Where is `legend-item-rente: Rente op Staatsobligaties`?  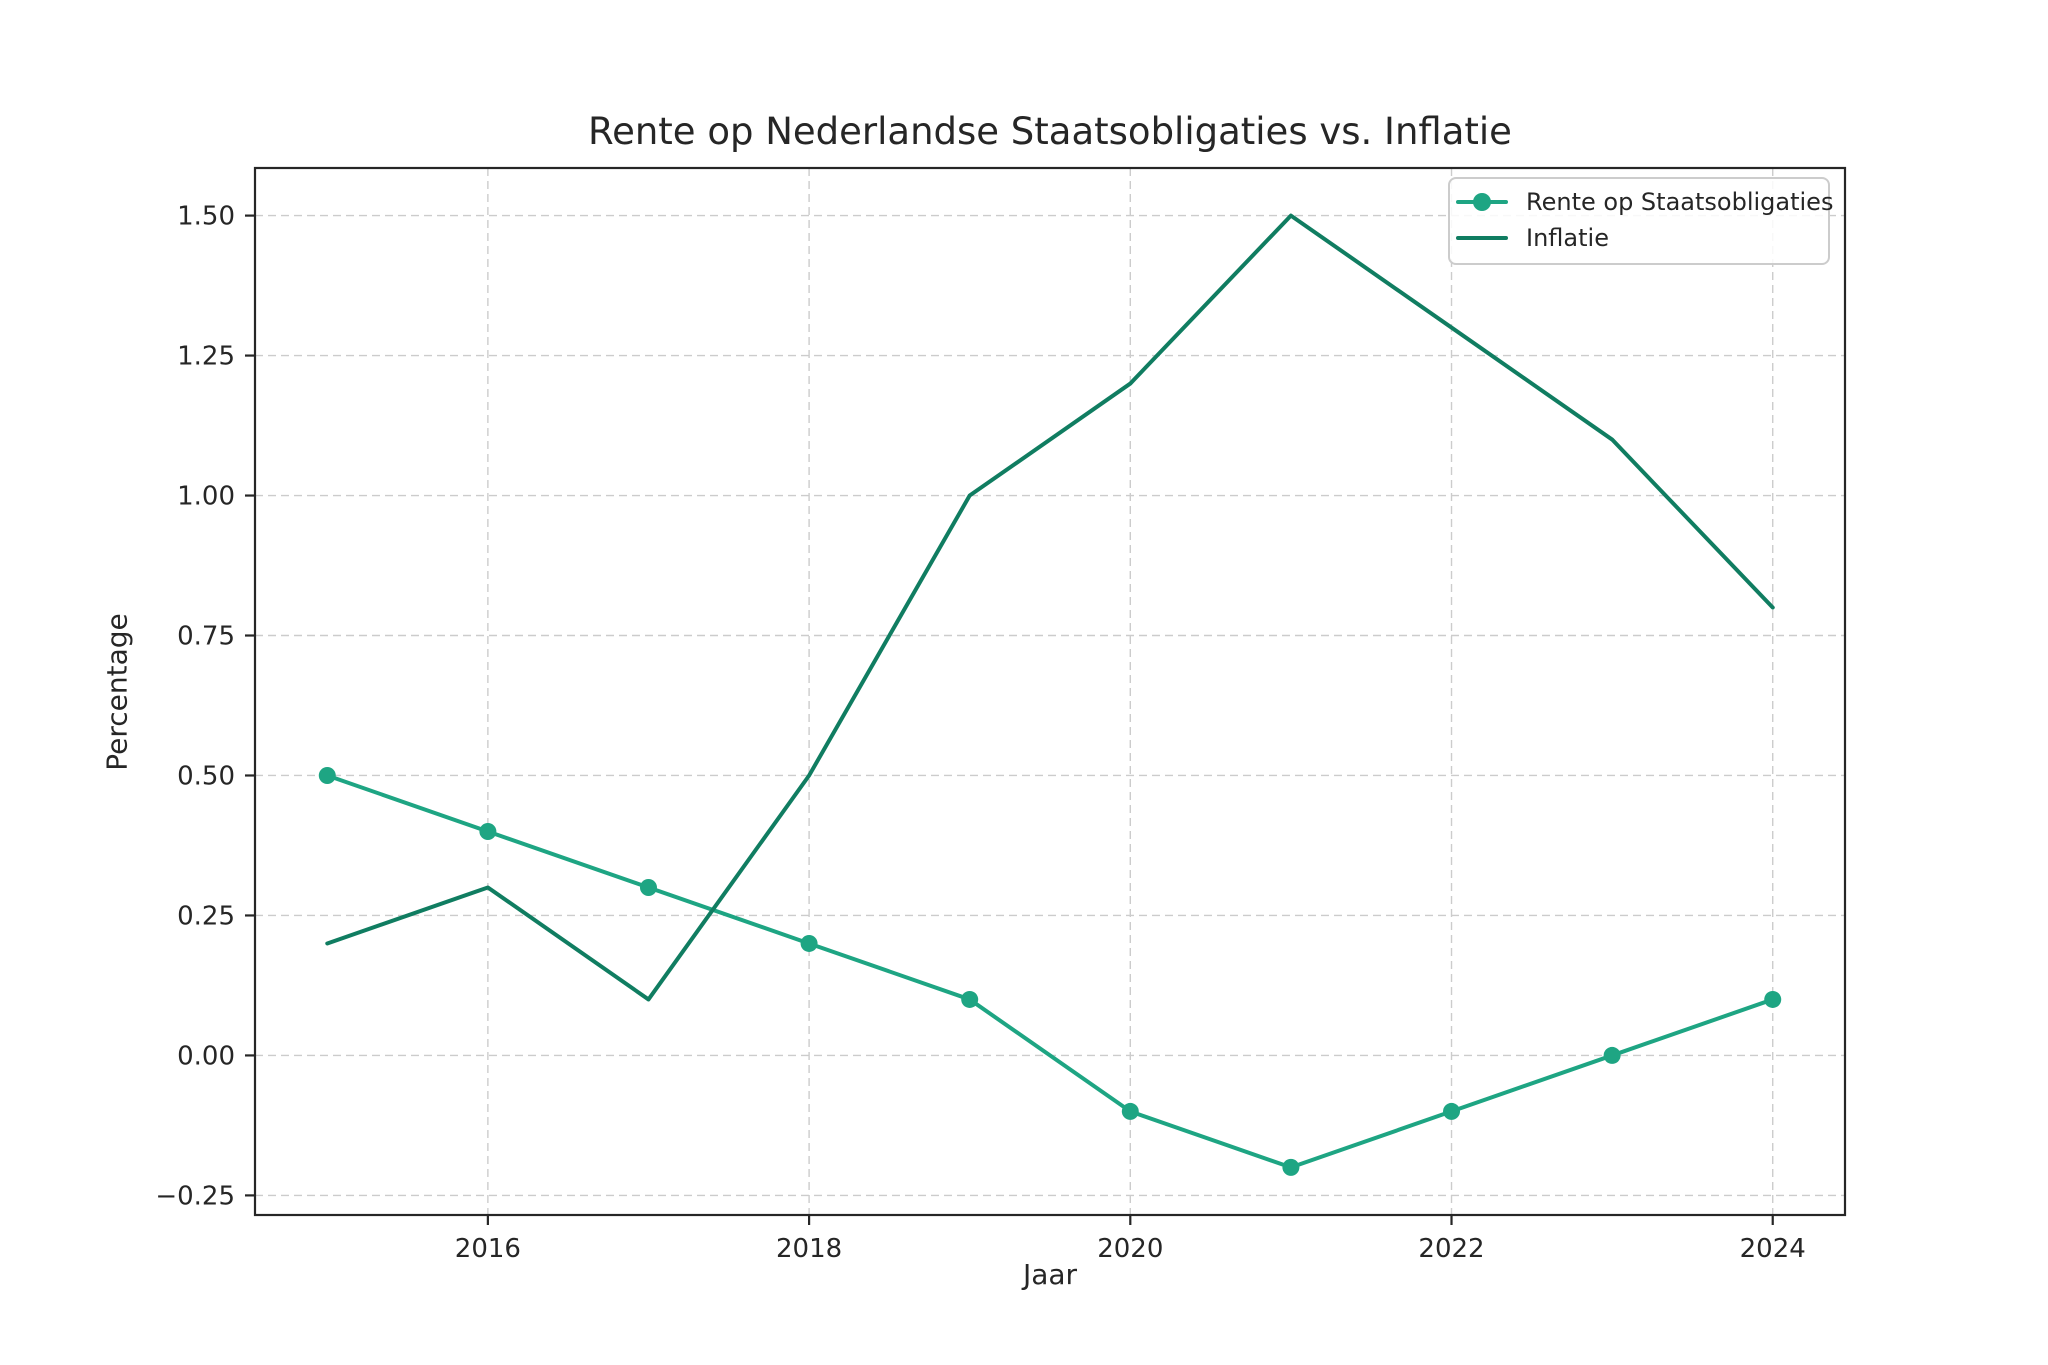 legend-item-rente: Rente op Staatsobligaties is located at coordinates (1644, 202).